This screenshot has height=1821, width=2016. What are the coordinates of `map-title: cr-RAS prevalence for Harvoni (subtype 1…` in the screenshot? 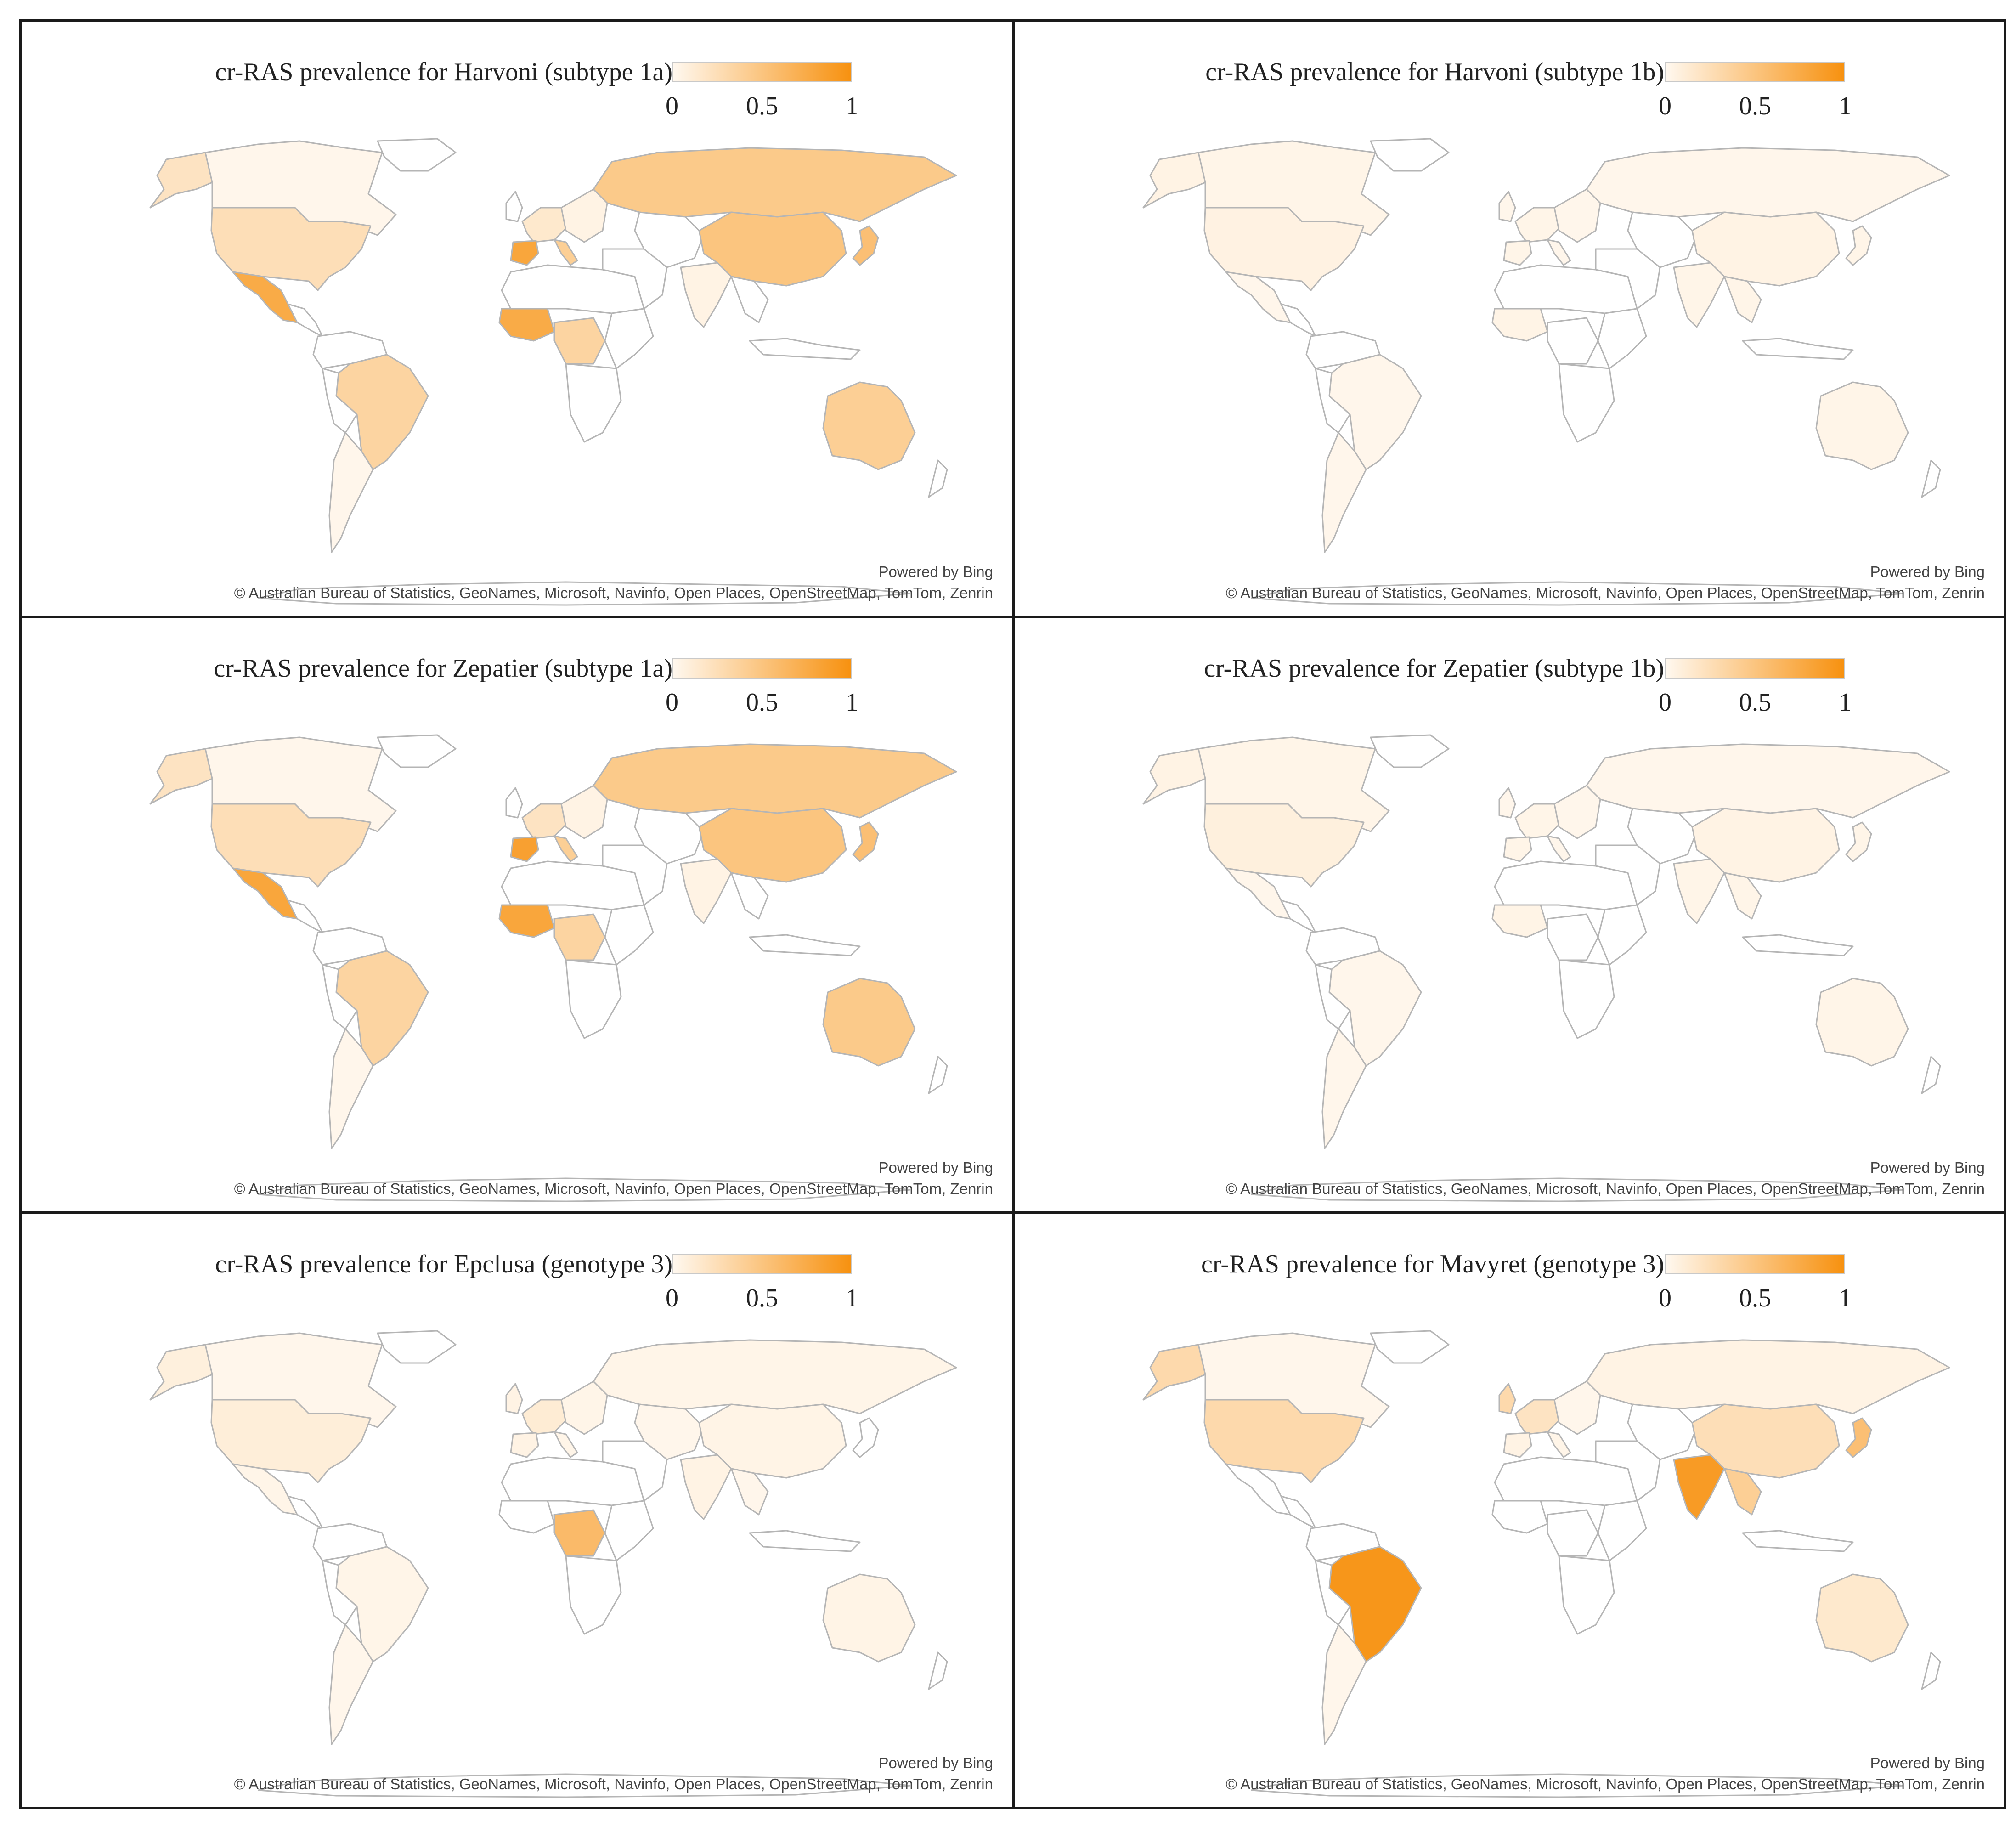 It's located at (443, 72).